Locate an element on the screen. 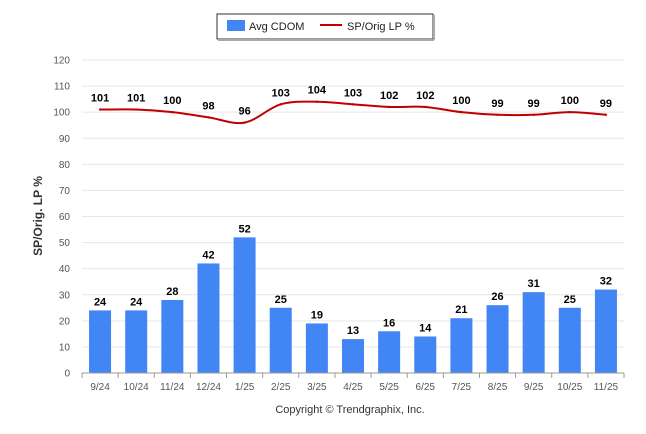 Image resolution: width=646 pixels, height=434 pixels. y-tick-label: 90 is located at coordinates (65, 139).